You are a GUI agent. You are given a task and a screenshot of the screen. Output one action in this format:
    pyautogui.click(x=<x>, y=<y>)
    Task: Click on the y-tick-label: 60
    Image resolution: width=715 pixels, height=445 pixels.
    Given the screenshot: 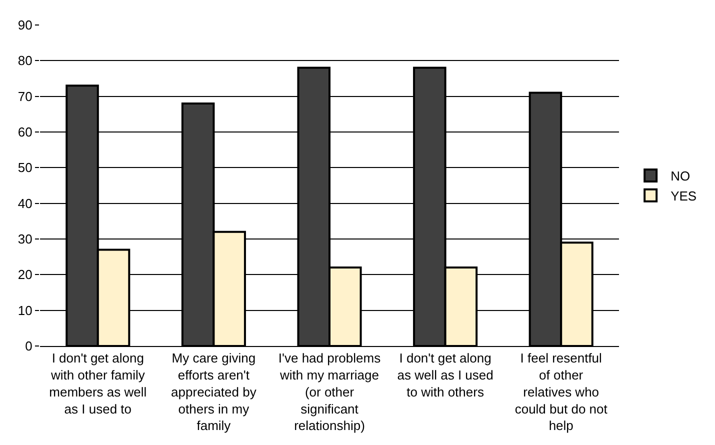 What is the action you would take?
    pyautogui.click(x=25, y=132)
    